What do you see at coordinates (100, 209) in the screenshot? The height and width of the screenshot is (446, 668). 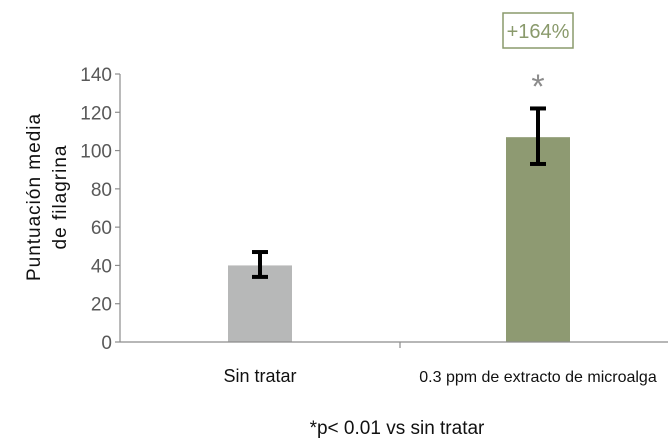 I see `y-axis: 0 20 40 60 80 100 120 140` at bounding box center [100, 209].